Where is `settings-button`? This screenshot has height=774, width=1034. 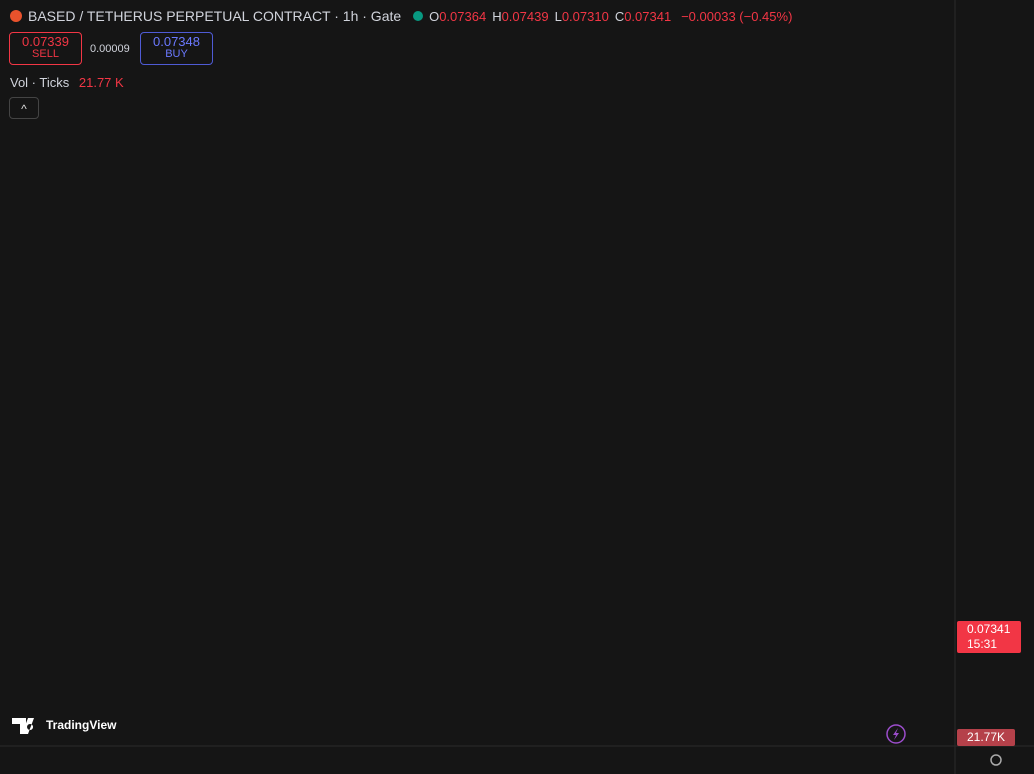
settings-button is located at coordinates (996, 760).